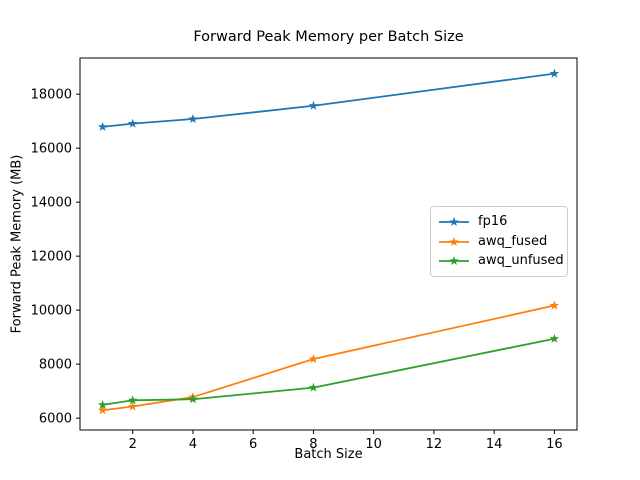  What do you see at coordinates (513, 241) in the screenshot?
I see `legend-label-awq-fused: awq_fused` at bounding box center [513, 241].